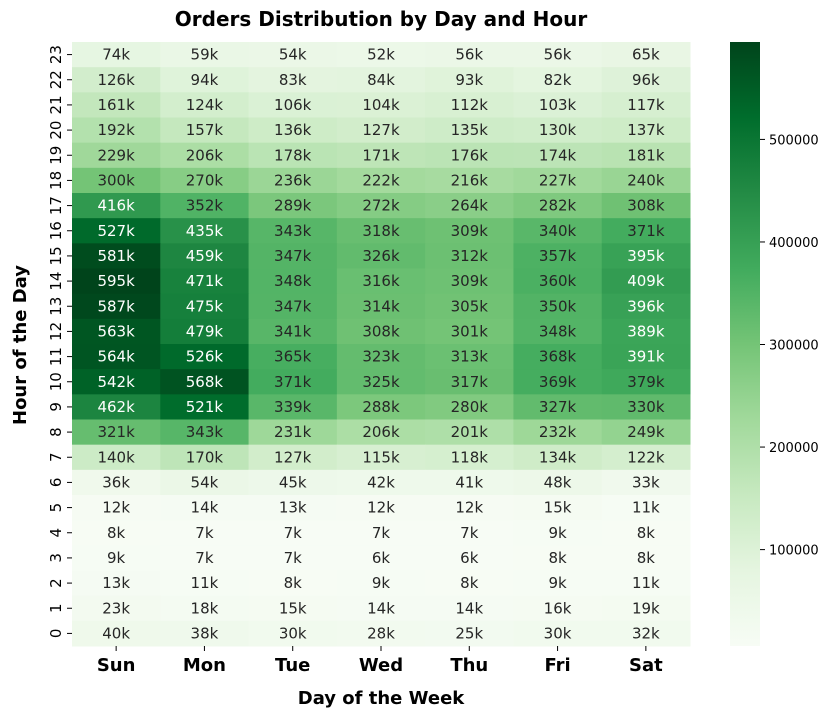 The height and width of the screenshot is (718, 831). Describe the element at coordinates (380, 661) in the screenshot. I see `x-axis-ticks: Sun Mon Tue Wed Thu Fri Sat` at that location.